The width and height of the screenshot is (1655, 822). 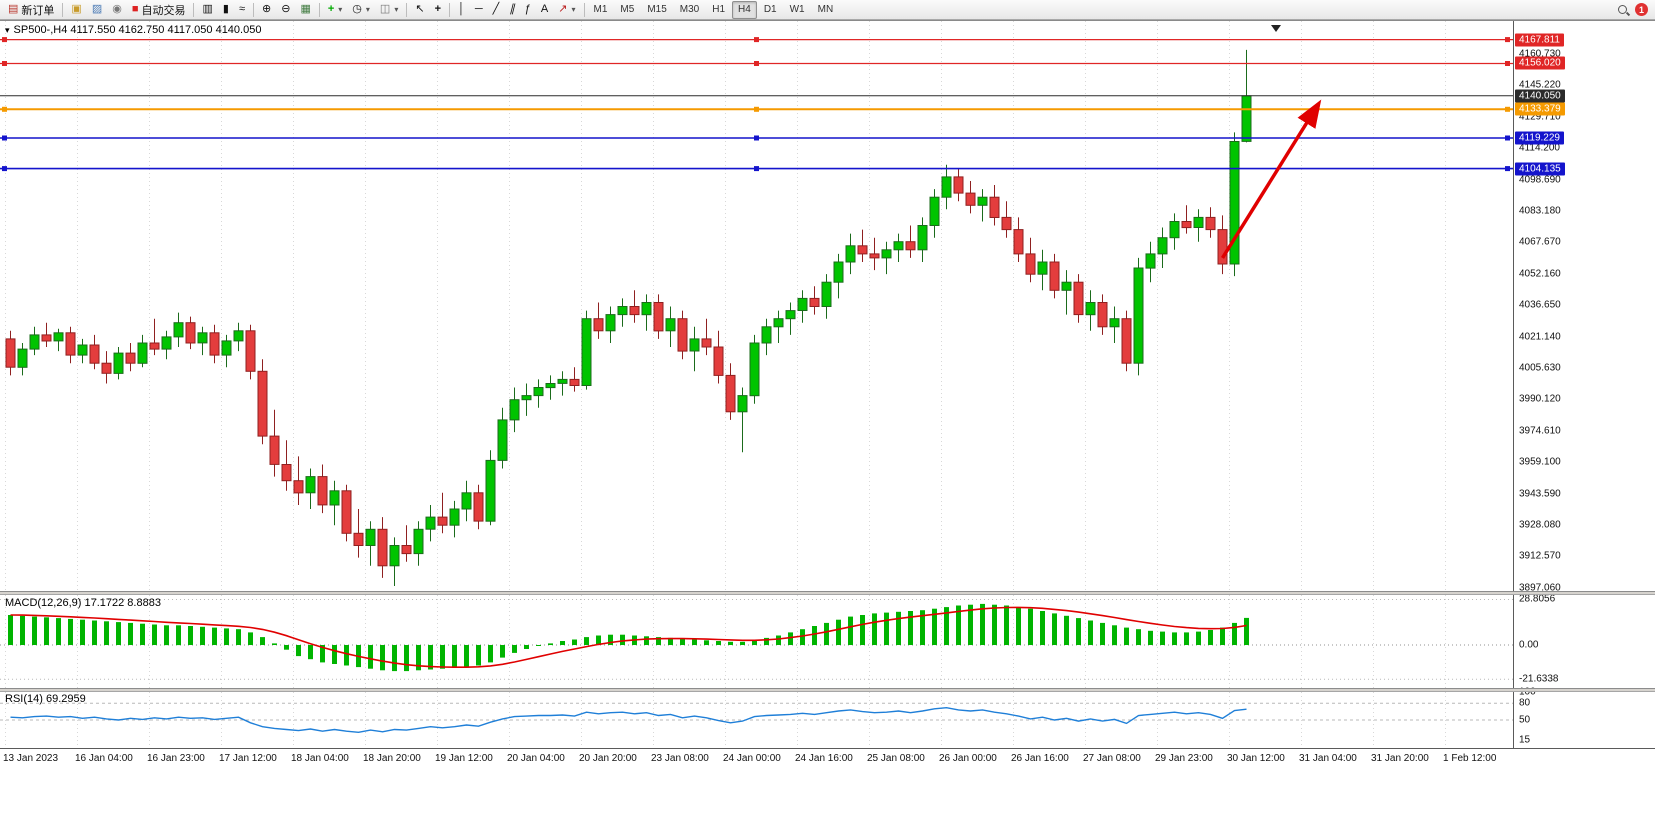 I want to click on crosshair-button: +, so click(x=438, y=9).